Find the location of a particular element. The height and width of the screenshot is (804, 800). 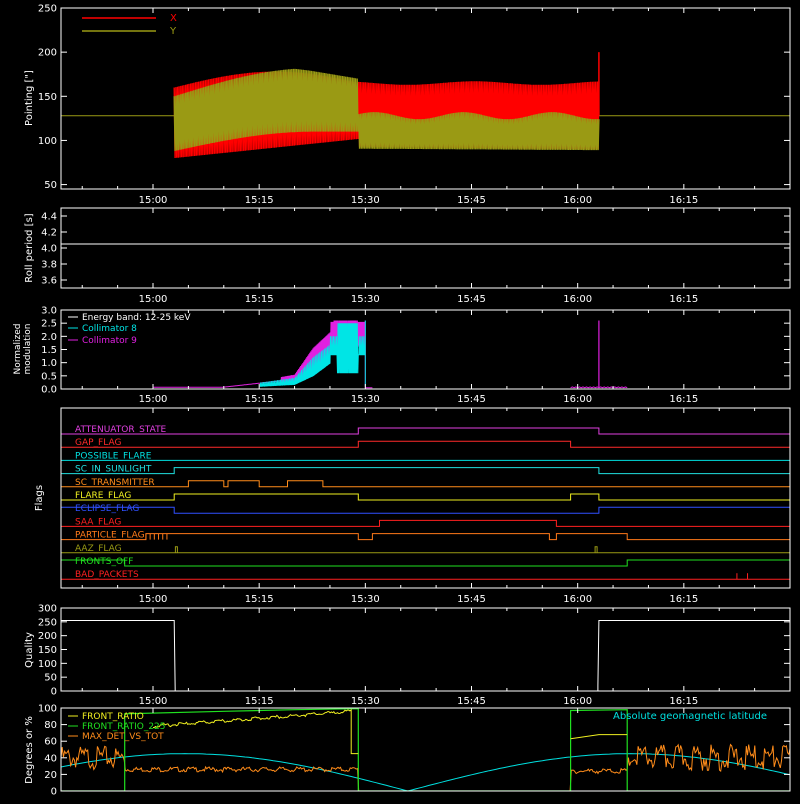

y-tick-label: 50 is located at coordinates (50, 678).